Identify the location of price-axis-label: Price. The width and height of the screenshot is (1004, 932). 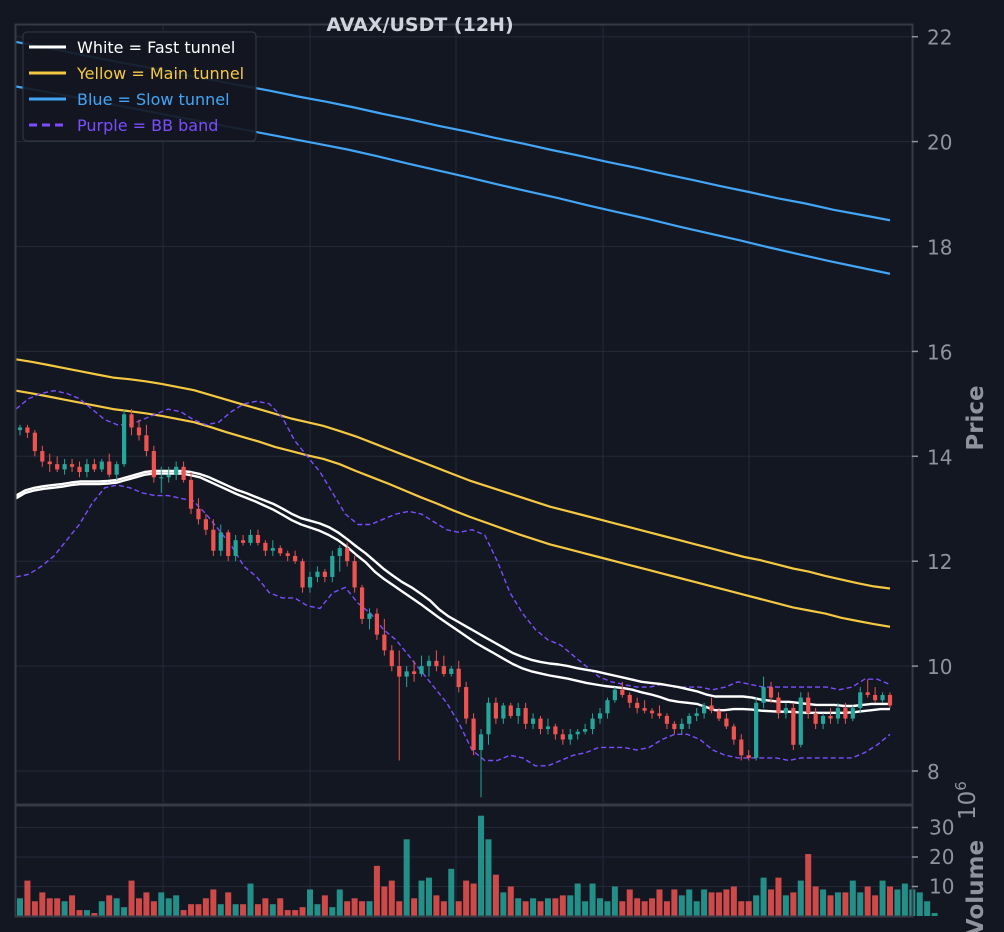
(976, 417).